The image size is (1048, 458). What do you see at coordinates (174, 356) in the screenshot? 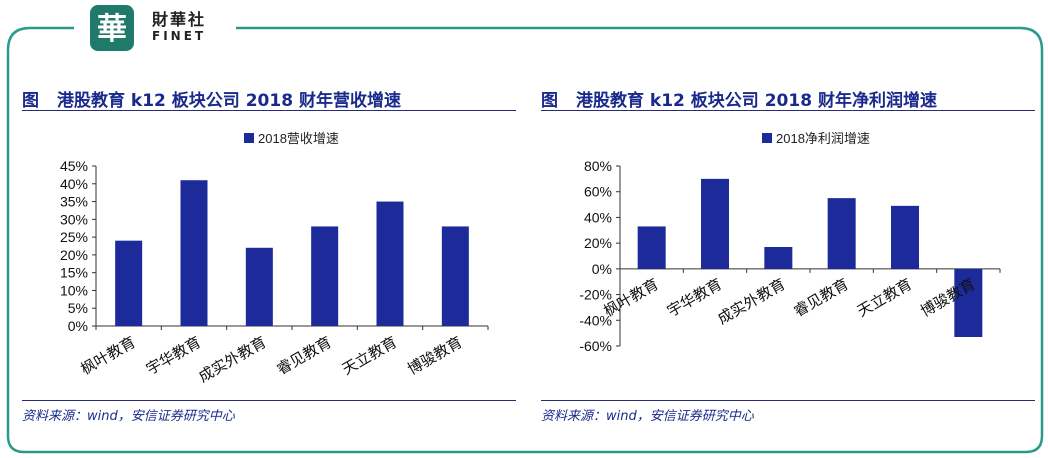
I see `x-tick-label: 宇华教育` at bounding box center [174, 356].